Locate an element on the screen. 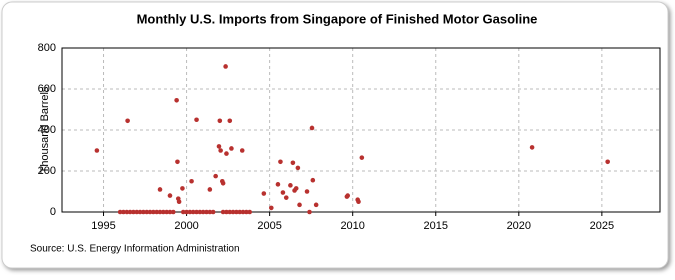  y-tick-label: 0 is located at coordinates (53, 212).